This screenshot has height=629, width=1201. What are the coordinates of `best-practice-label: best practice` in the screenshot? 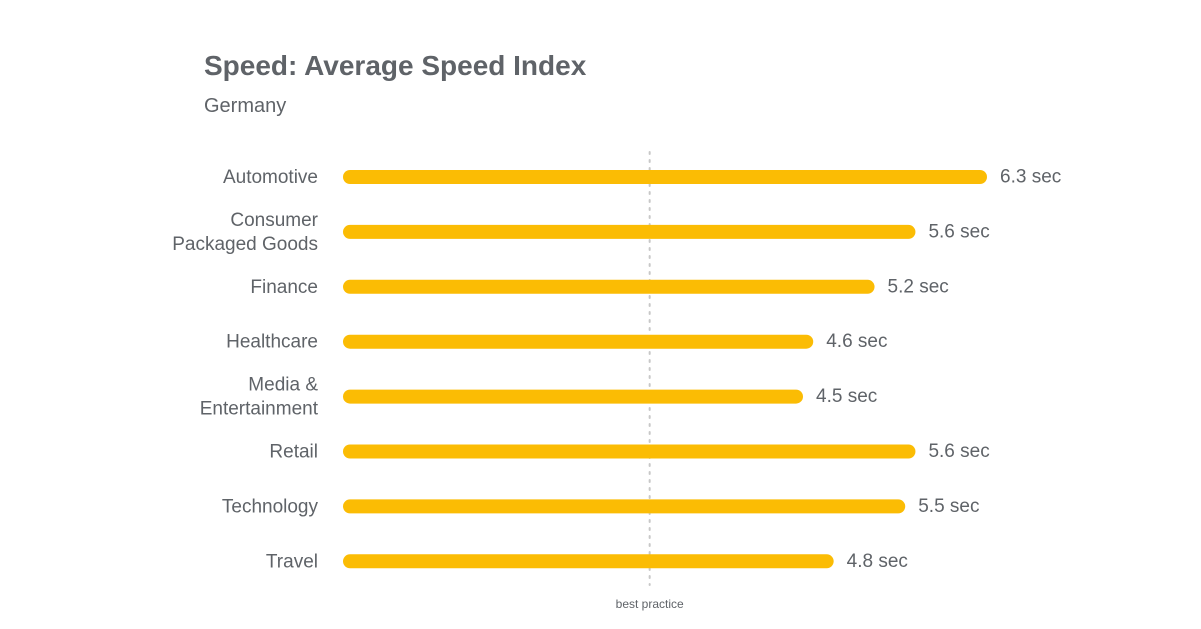 It's located at (650, 604).